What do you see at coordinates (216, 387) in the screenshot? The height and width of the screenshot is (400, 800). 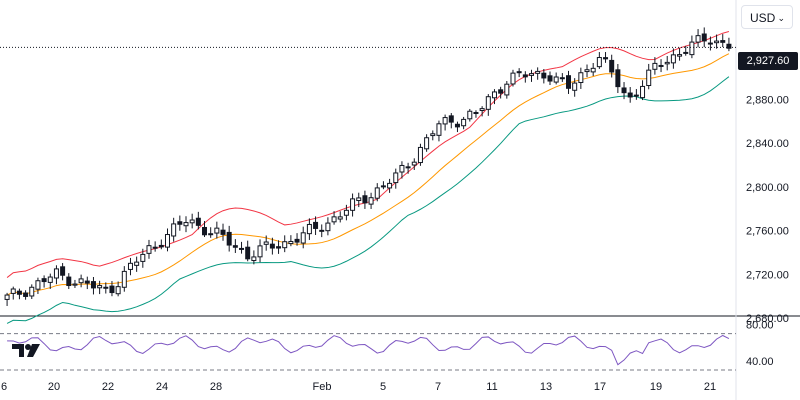 I see `x-tick-label: 28` at bounding box center [216, 387].